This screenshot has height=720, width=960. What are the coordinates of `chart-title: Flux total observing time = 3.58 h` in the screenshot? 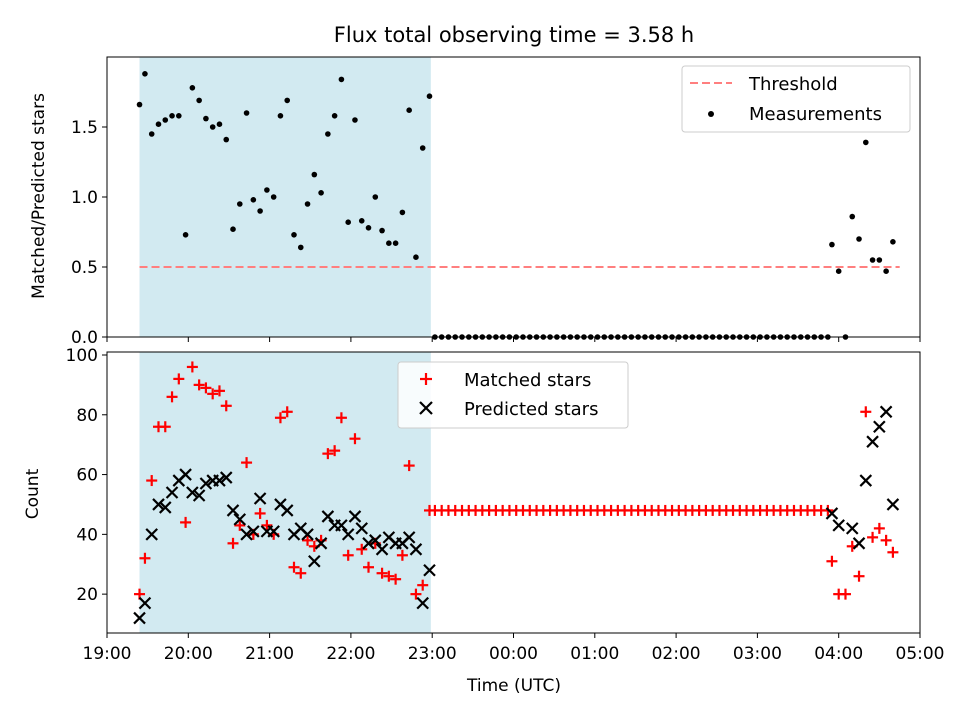 It's located at (514, 35).